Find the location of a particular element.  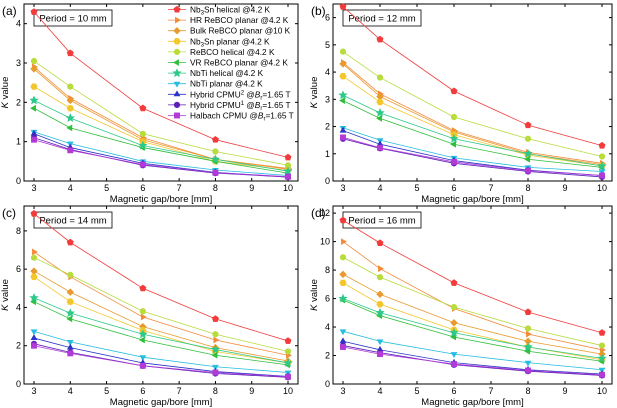

y-tick-label: 2 is located at coordinates (18, 346).